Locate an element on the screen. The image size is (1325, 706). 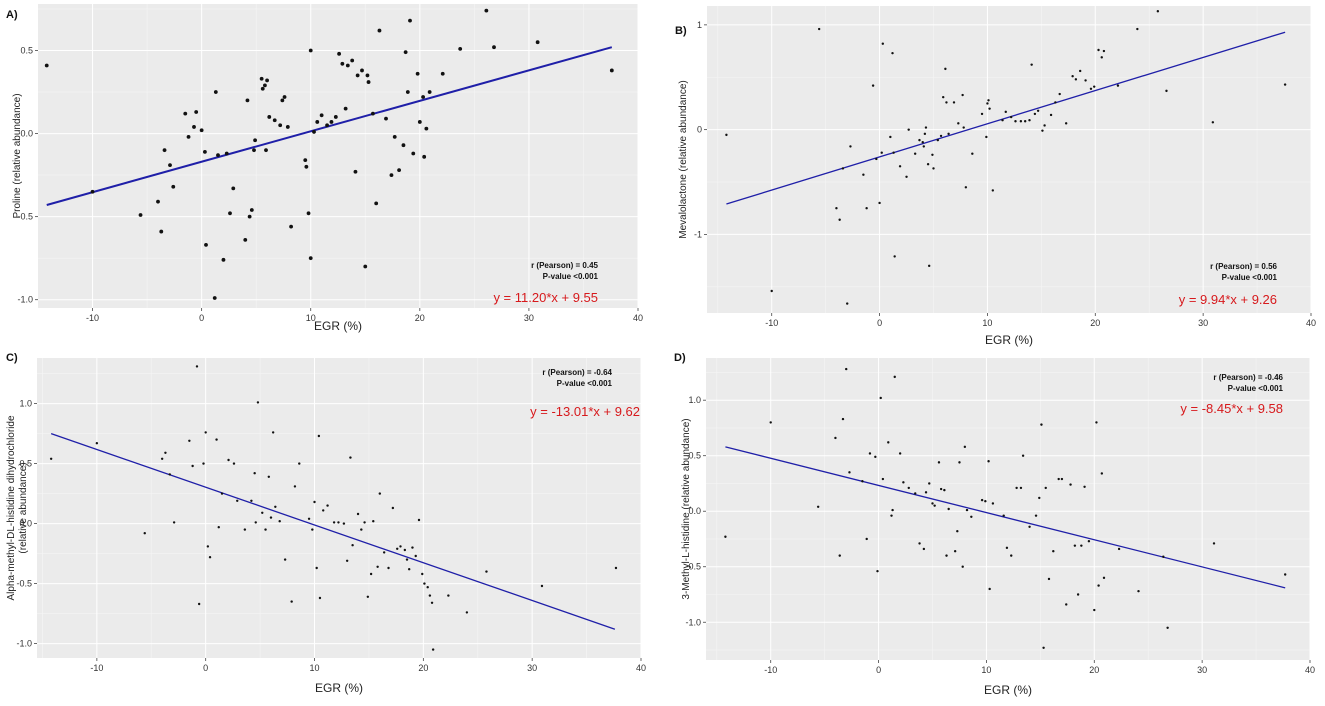
regression-equation: y = -13.01*x + 9.62 is located at coordinates (585, 411).